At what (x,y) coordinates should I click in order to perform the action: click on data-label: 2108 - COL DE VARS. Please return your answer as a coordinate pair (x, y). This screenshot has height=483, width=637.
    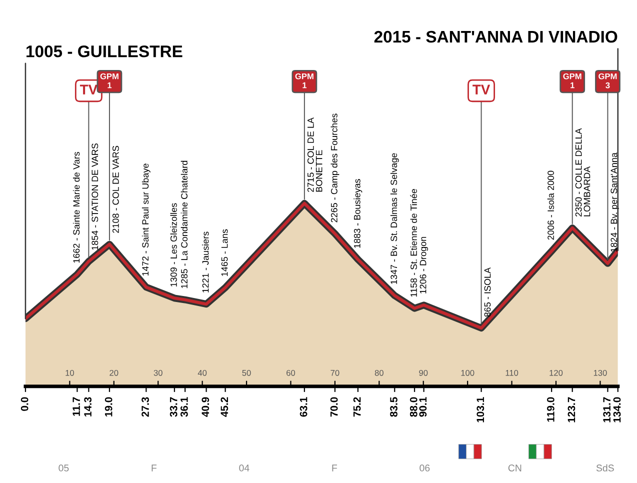
    Looking at the image, I should click on (115, 189).